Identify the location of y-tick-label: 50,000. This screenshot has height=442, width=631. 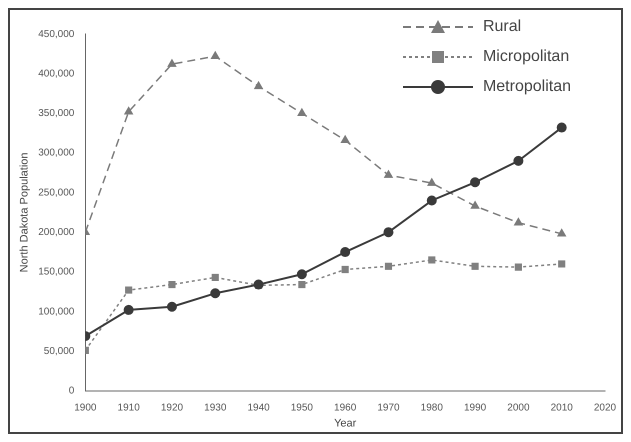
(59, 351).